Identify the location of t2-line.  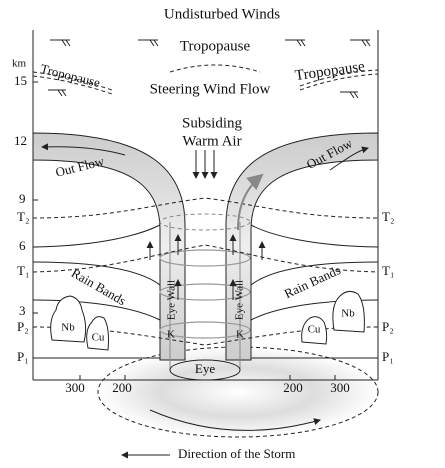
(205, 208).